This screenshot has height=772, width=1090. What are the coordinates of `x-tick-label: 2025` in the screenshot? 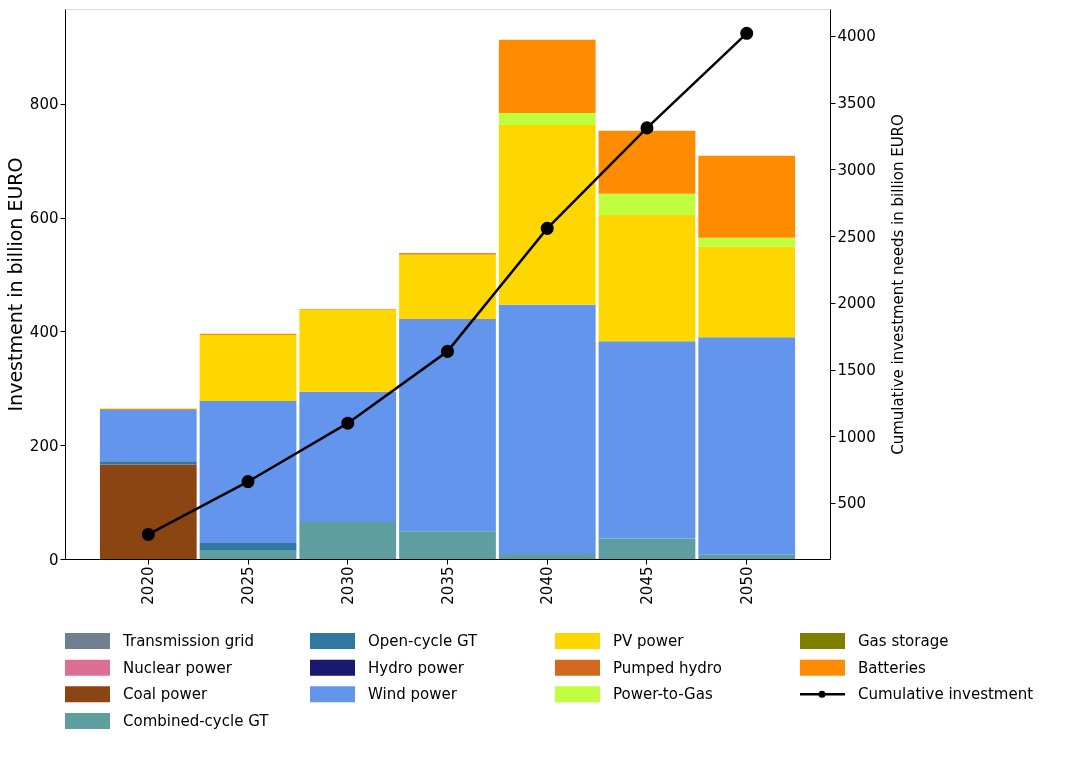 It's located at (248, 585).